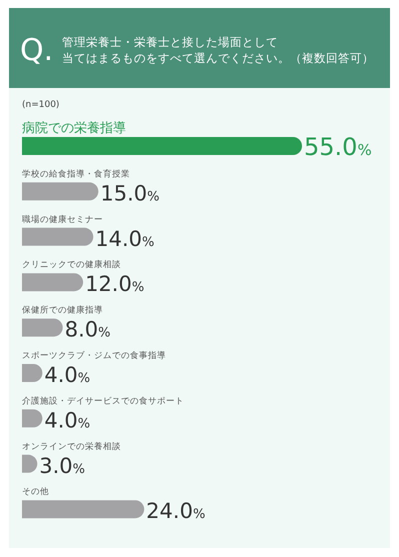 The height and width of the screenshot is (557, 399). What do you see at coordinates (71, 264) in the screenshot?
I see `y-tick-label: クリニックでの健康相談` at bounding box center [71, 264].